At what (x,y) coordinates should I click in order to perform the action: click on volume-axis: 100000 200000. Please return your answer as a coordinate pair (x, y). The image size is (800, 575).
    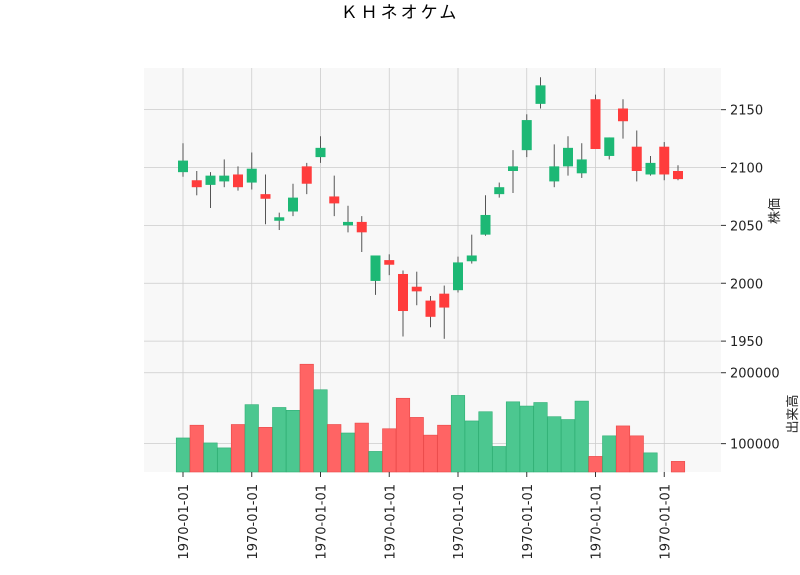
    Looking at the image, I should click on (750, 410).